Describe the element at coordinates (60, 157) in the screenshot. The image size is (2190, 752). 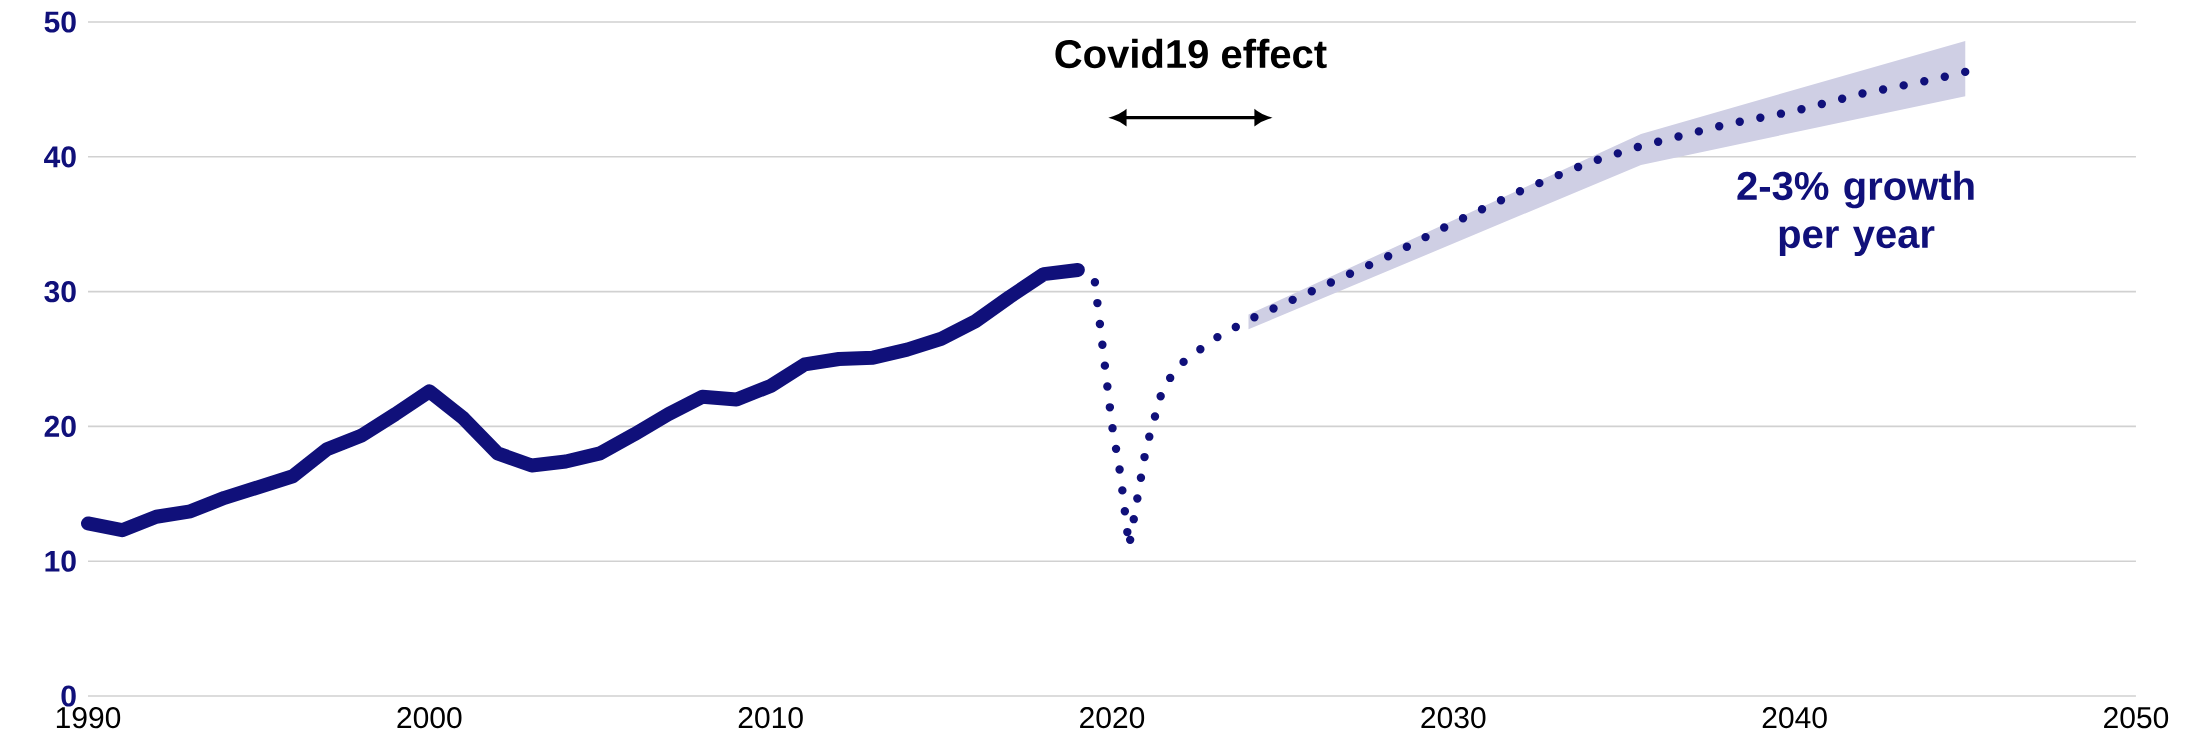
I see `y-tick-label: 40` at that location.